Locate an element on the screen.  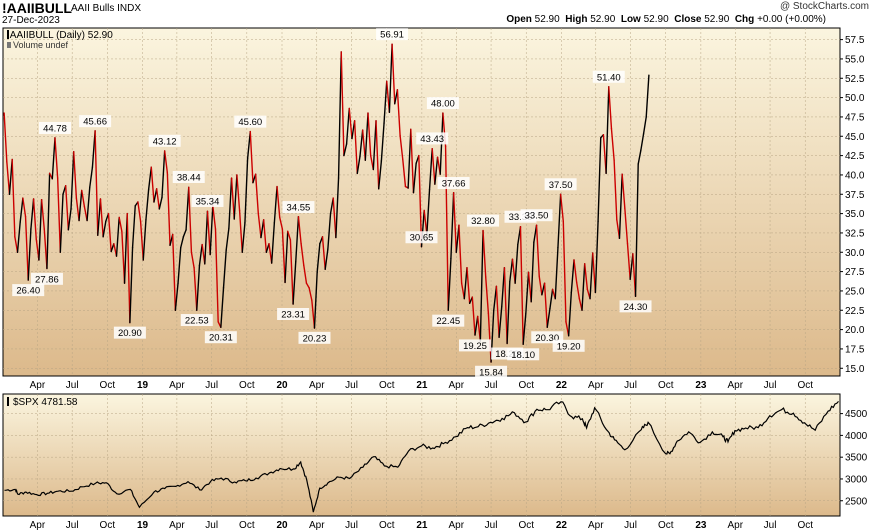
value-annotation: 30.65 is located at coordinates (421, 237).